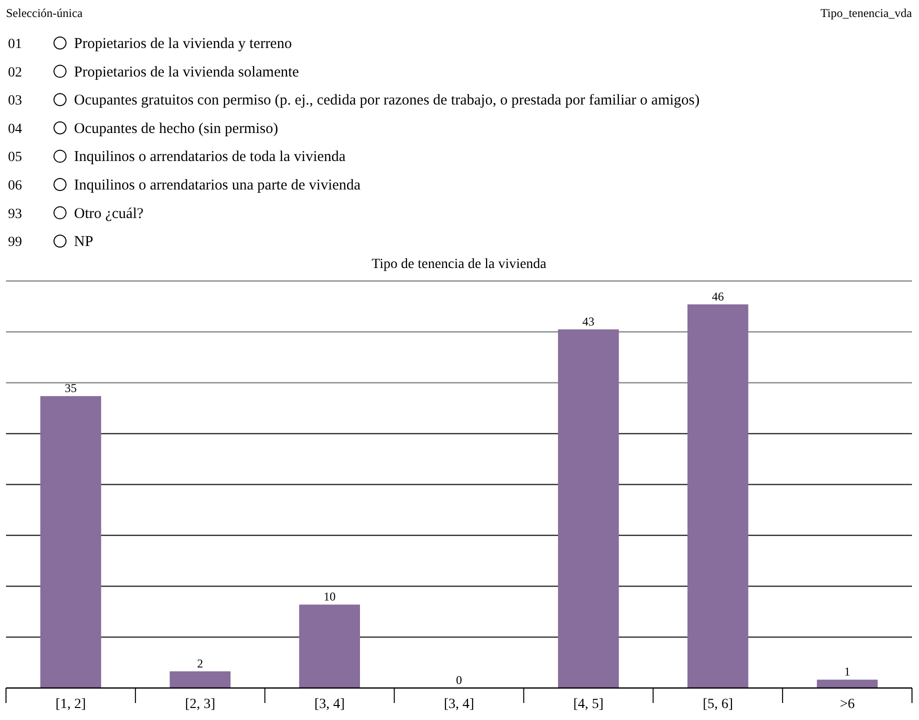  I want to click on text: Propietarios de la vivienda y terreno, so click(183, 44).